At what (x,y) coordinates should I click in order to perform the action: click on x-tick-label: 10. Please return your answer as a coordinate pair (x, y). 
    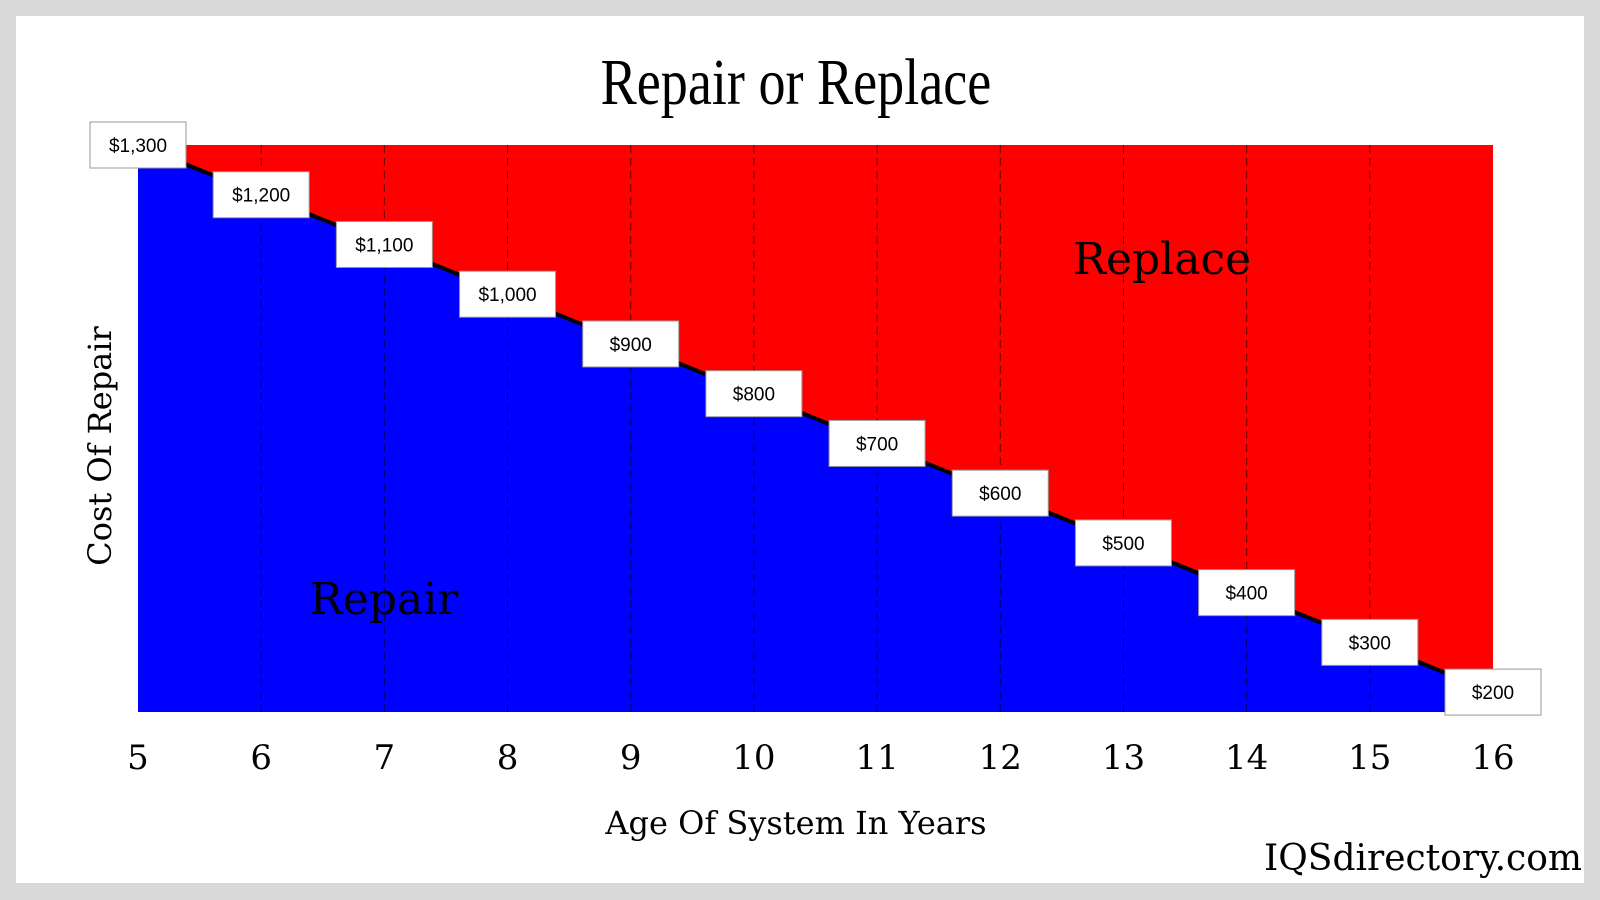
    Looking at the image, I should click on (753, 758).